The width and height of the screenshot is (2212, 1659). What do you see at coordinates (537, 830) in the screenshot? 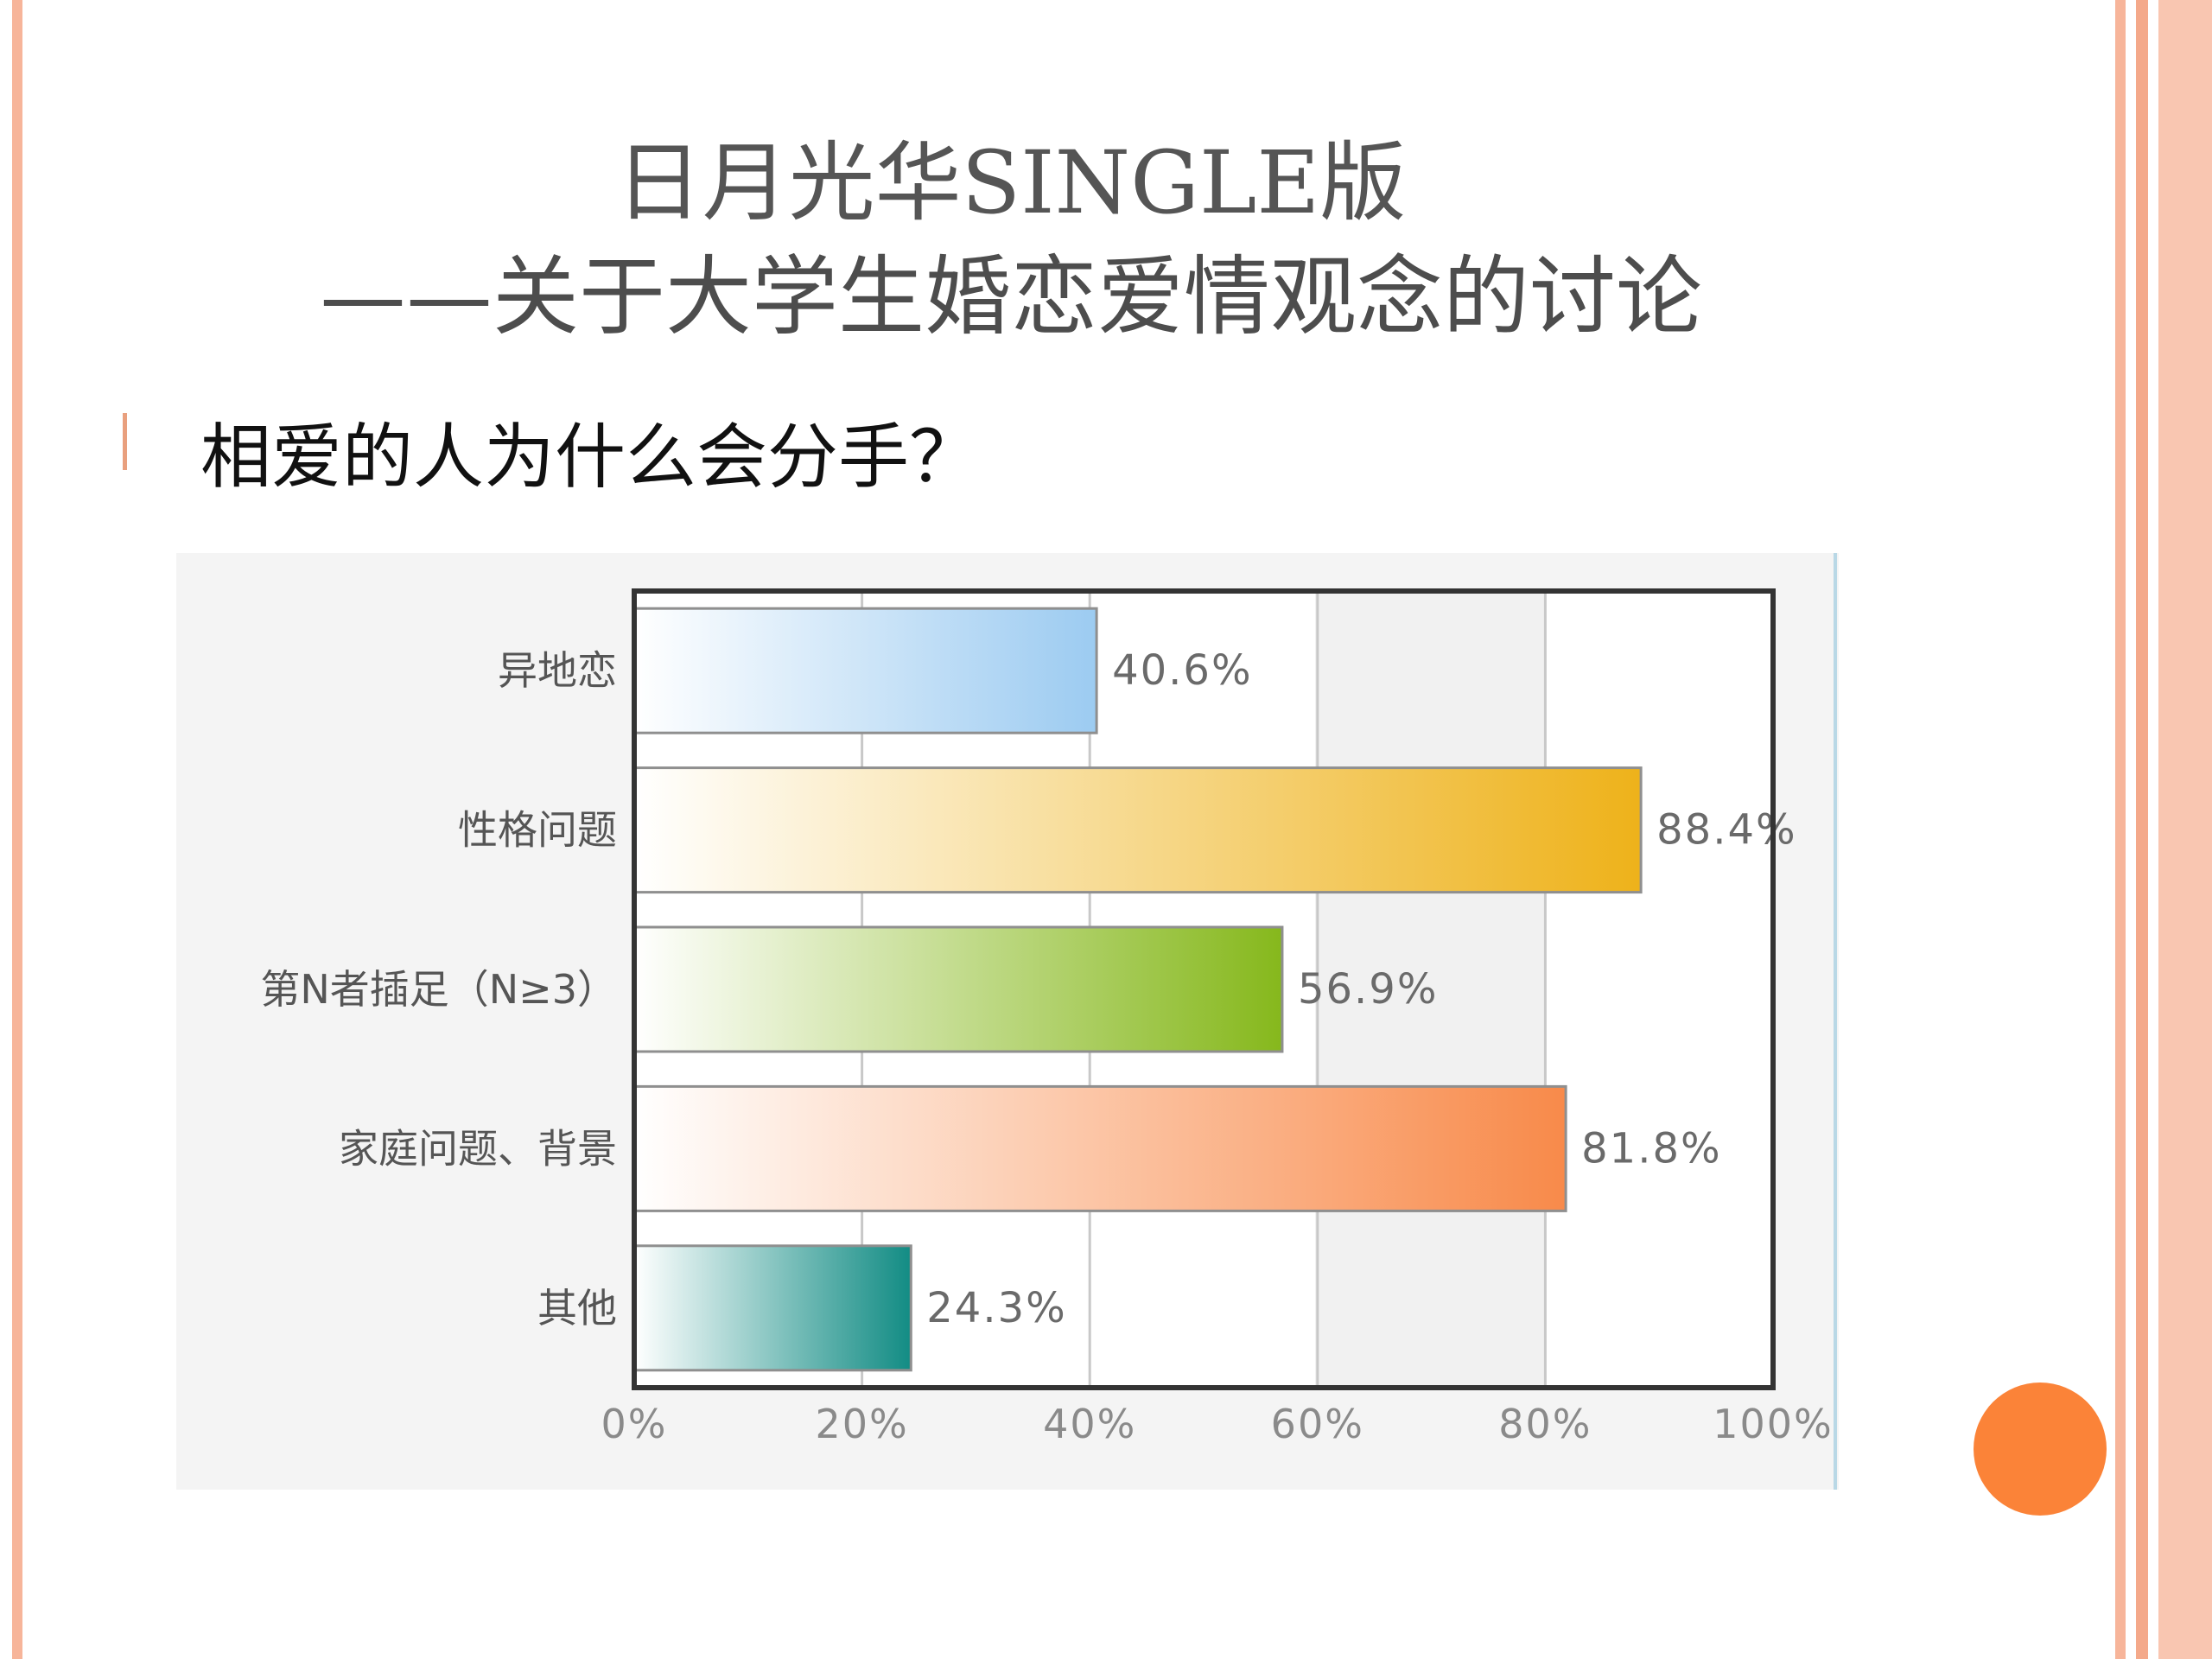
I see `category-label: 性格问题` at bounding box center [537, 830].